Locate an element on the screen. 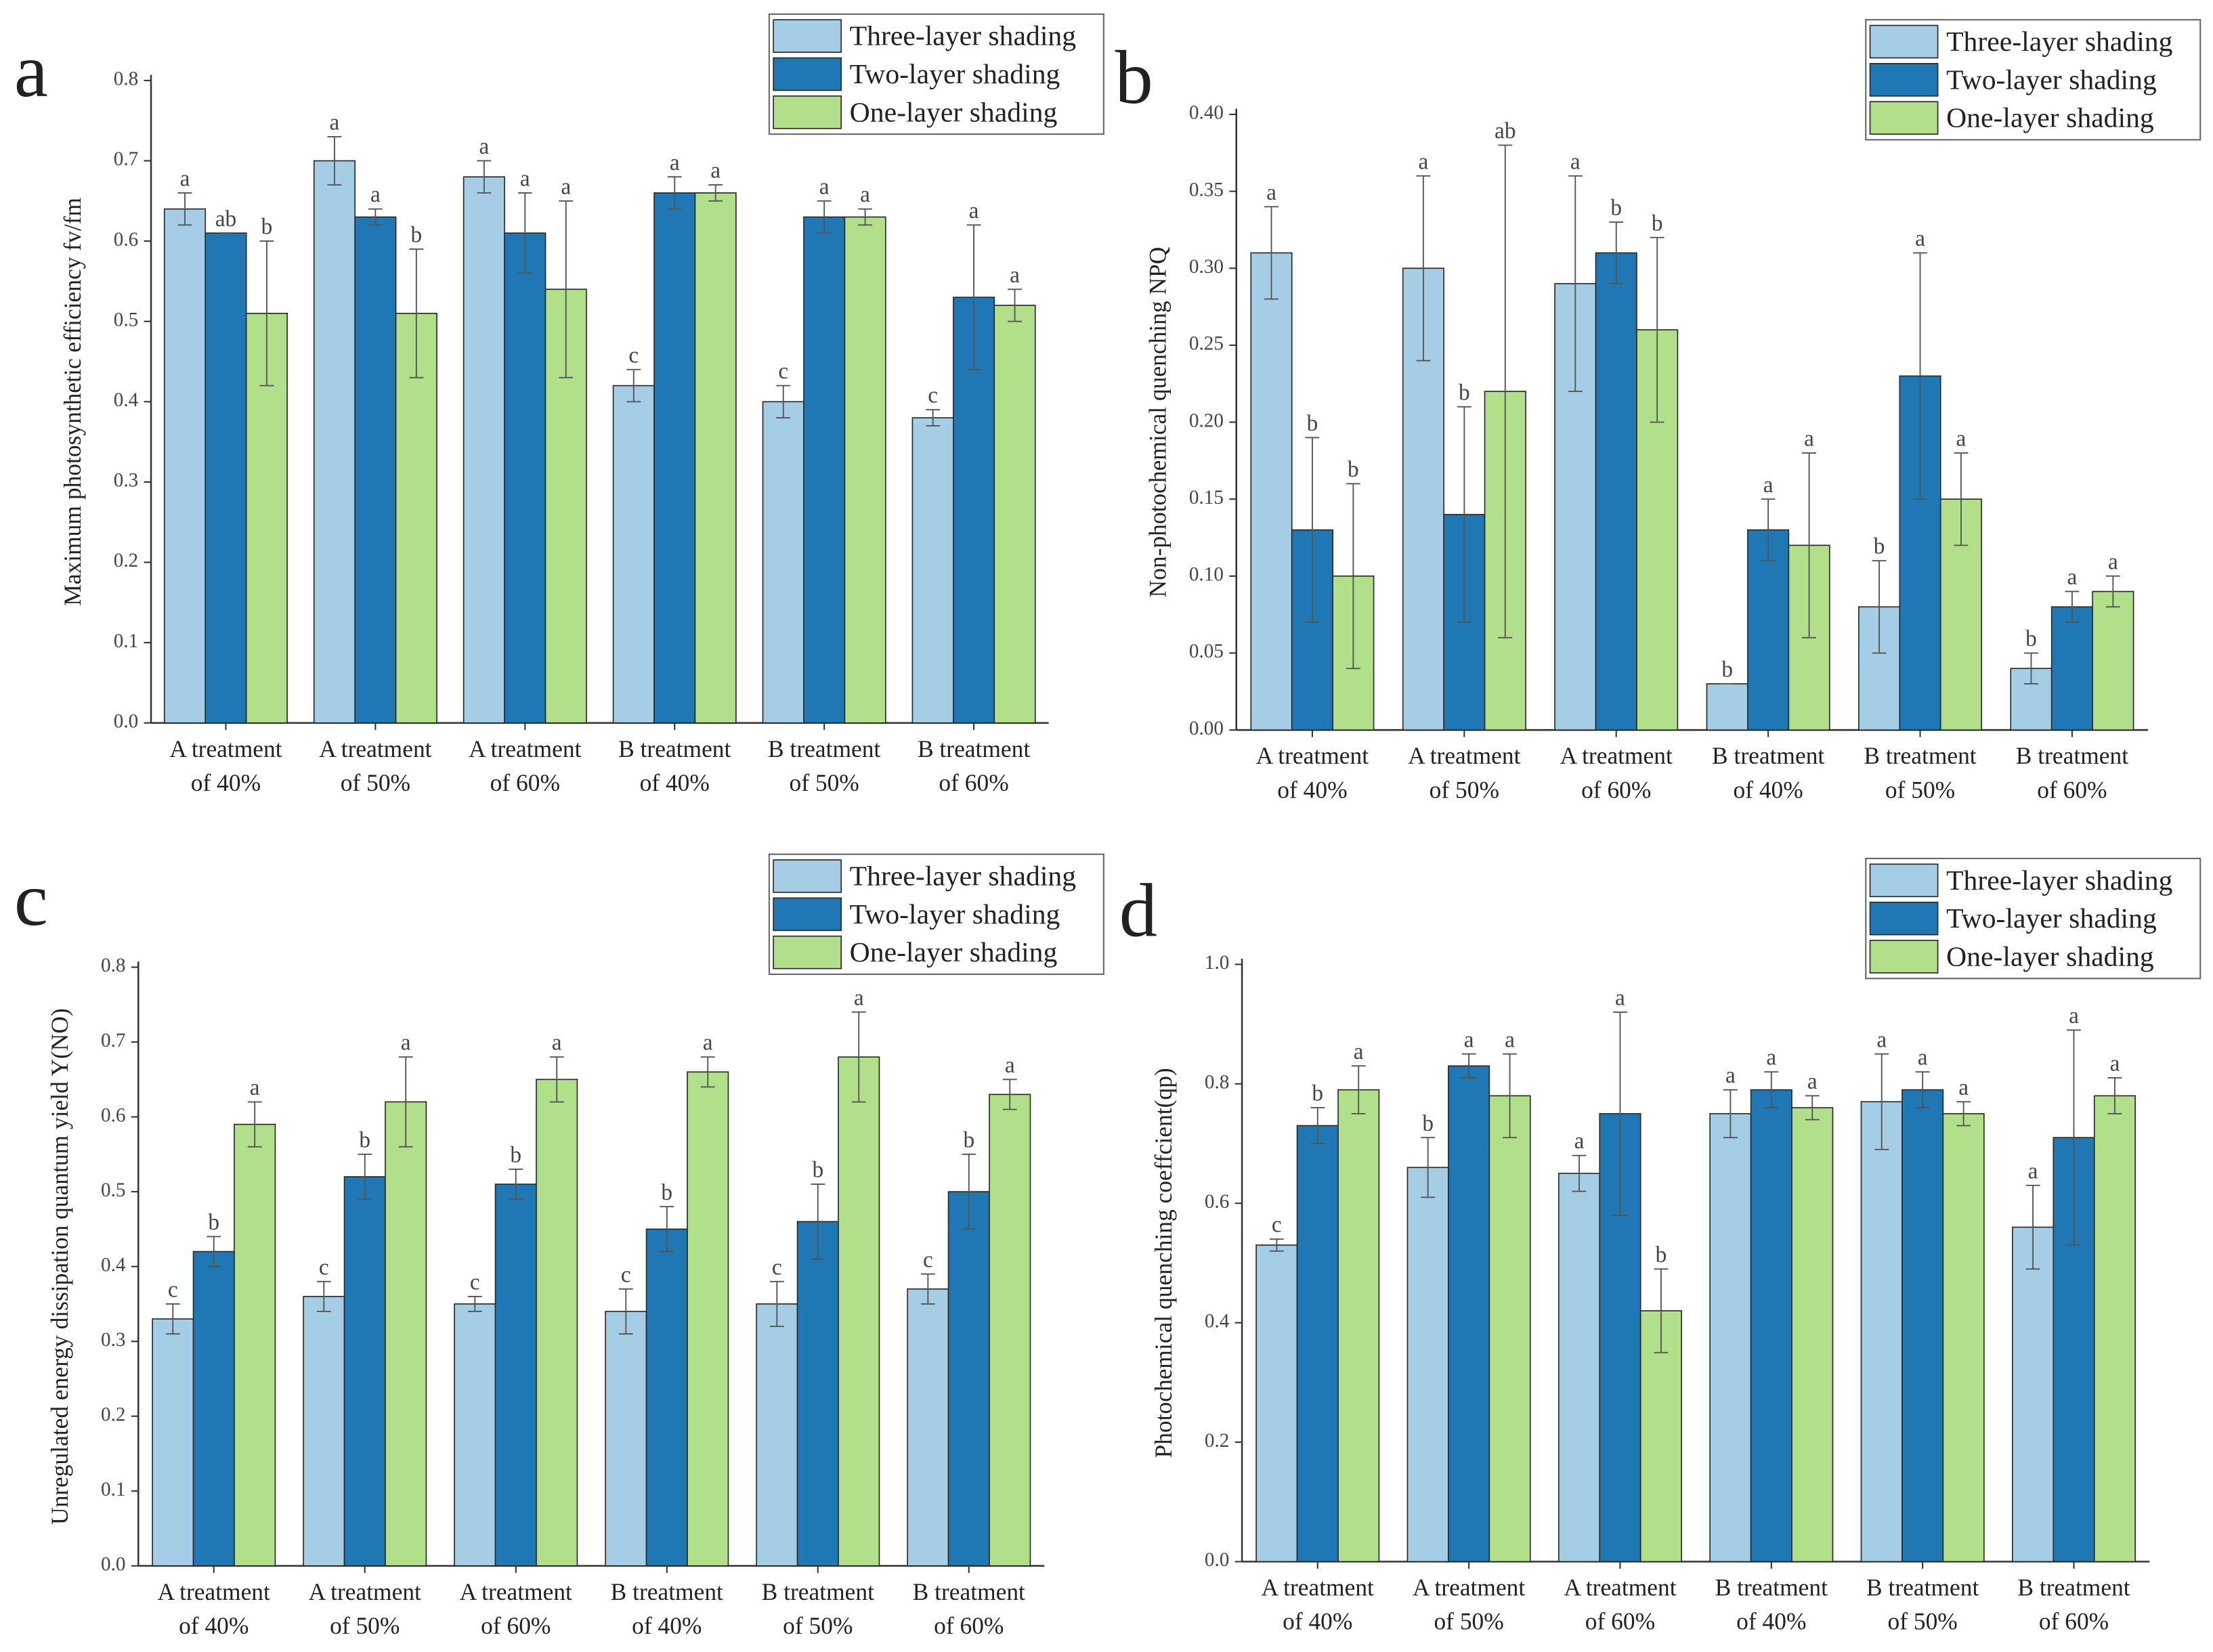  y-tick-label: 0.7 is located at coordinates (126, 159).